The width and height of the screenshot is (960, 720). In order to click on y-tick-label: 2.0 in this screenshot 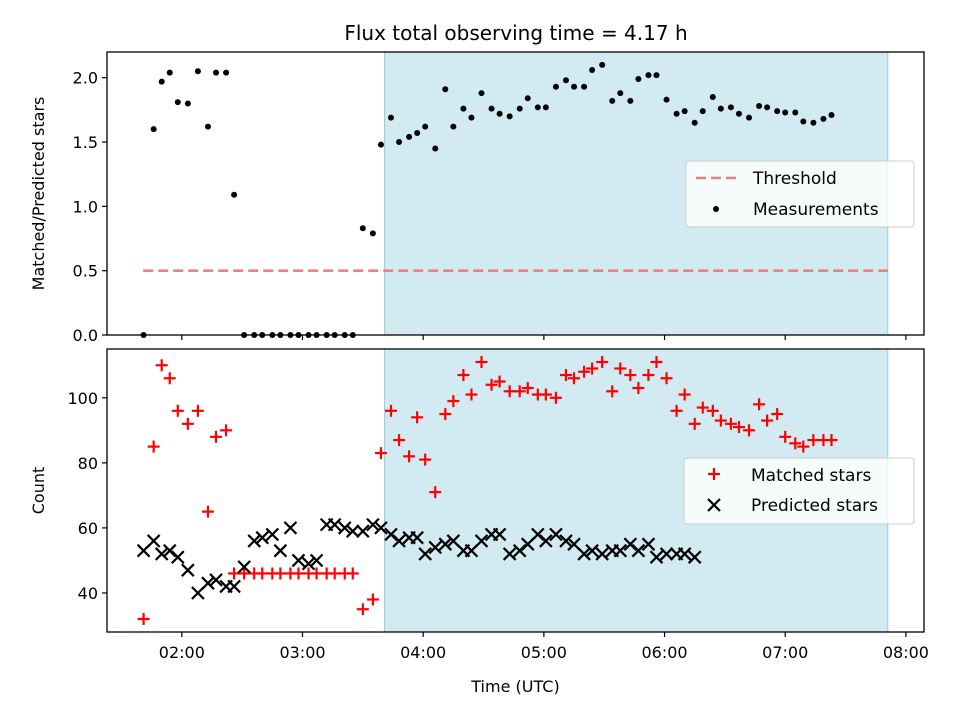, I will do `click(85, 78)`.